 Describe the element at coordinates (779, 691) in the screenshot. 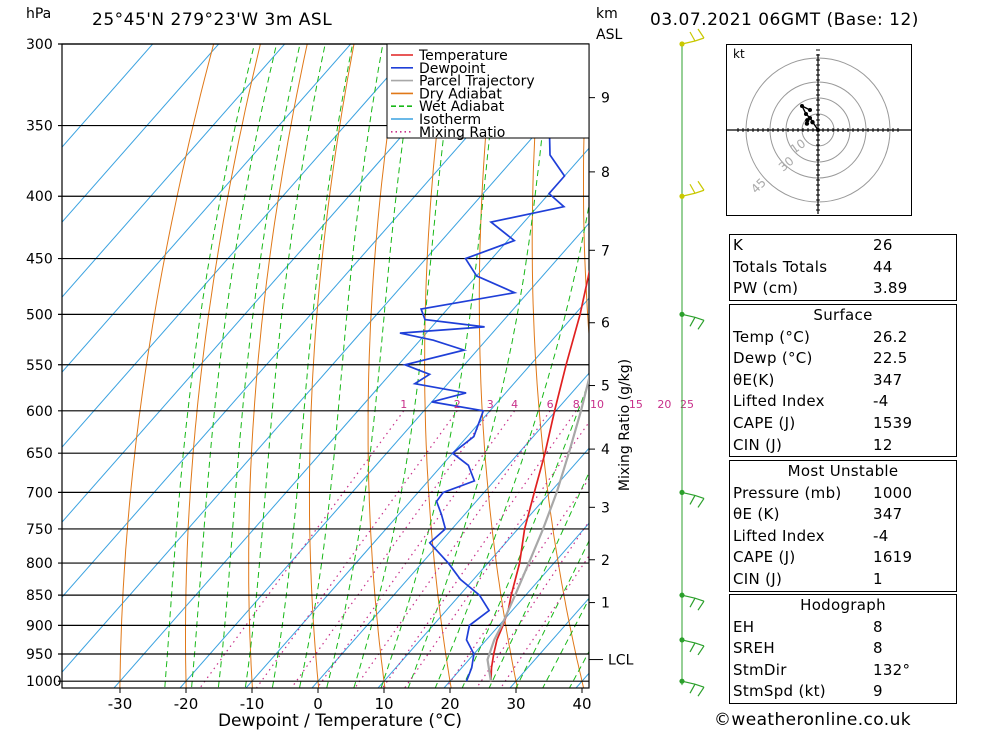

I see `table-row-label: StmSpd (kt)` at that location.